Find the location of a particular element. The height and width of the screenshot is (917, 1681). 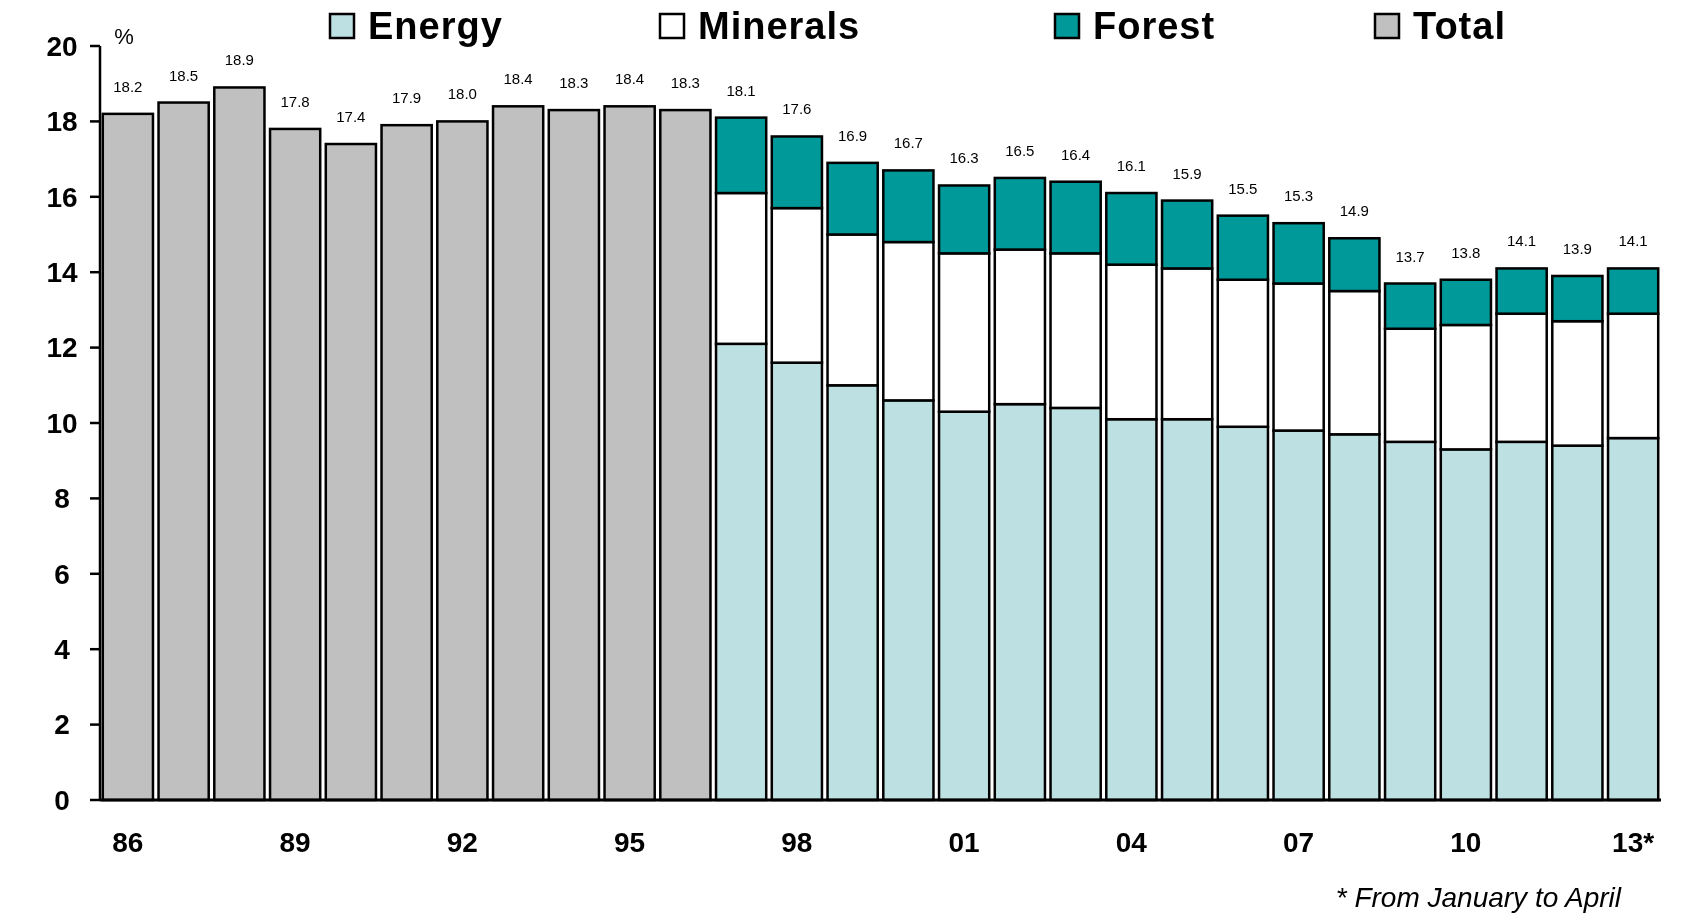

legend-label: Total is located at coordinates (1459, 26).